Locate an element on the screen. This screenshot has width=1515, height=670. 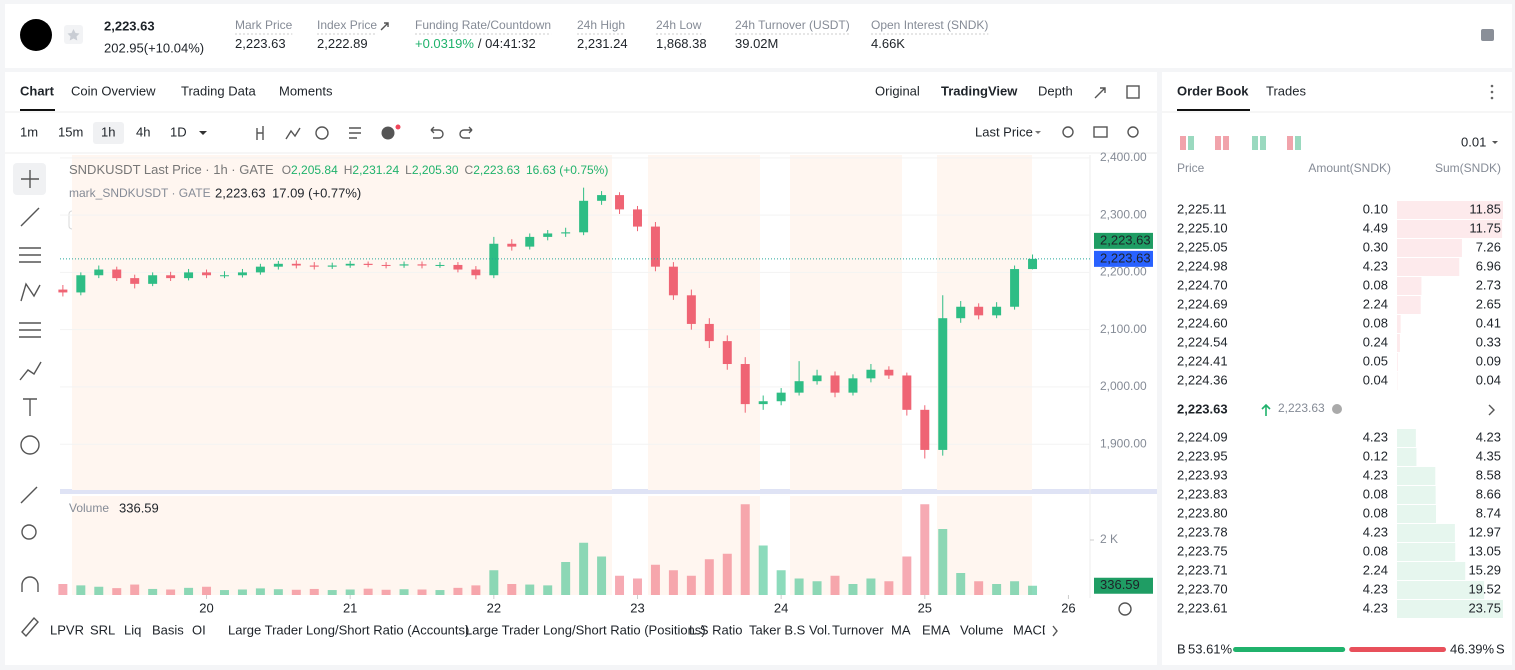
ruler-icon is located at coordinates (29, 495).